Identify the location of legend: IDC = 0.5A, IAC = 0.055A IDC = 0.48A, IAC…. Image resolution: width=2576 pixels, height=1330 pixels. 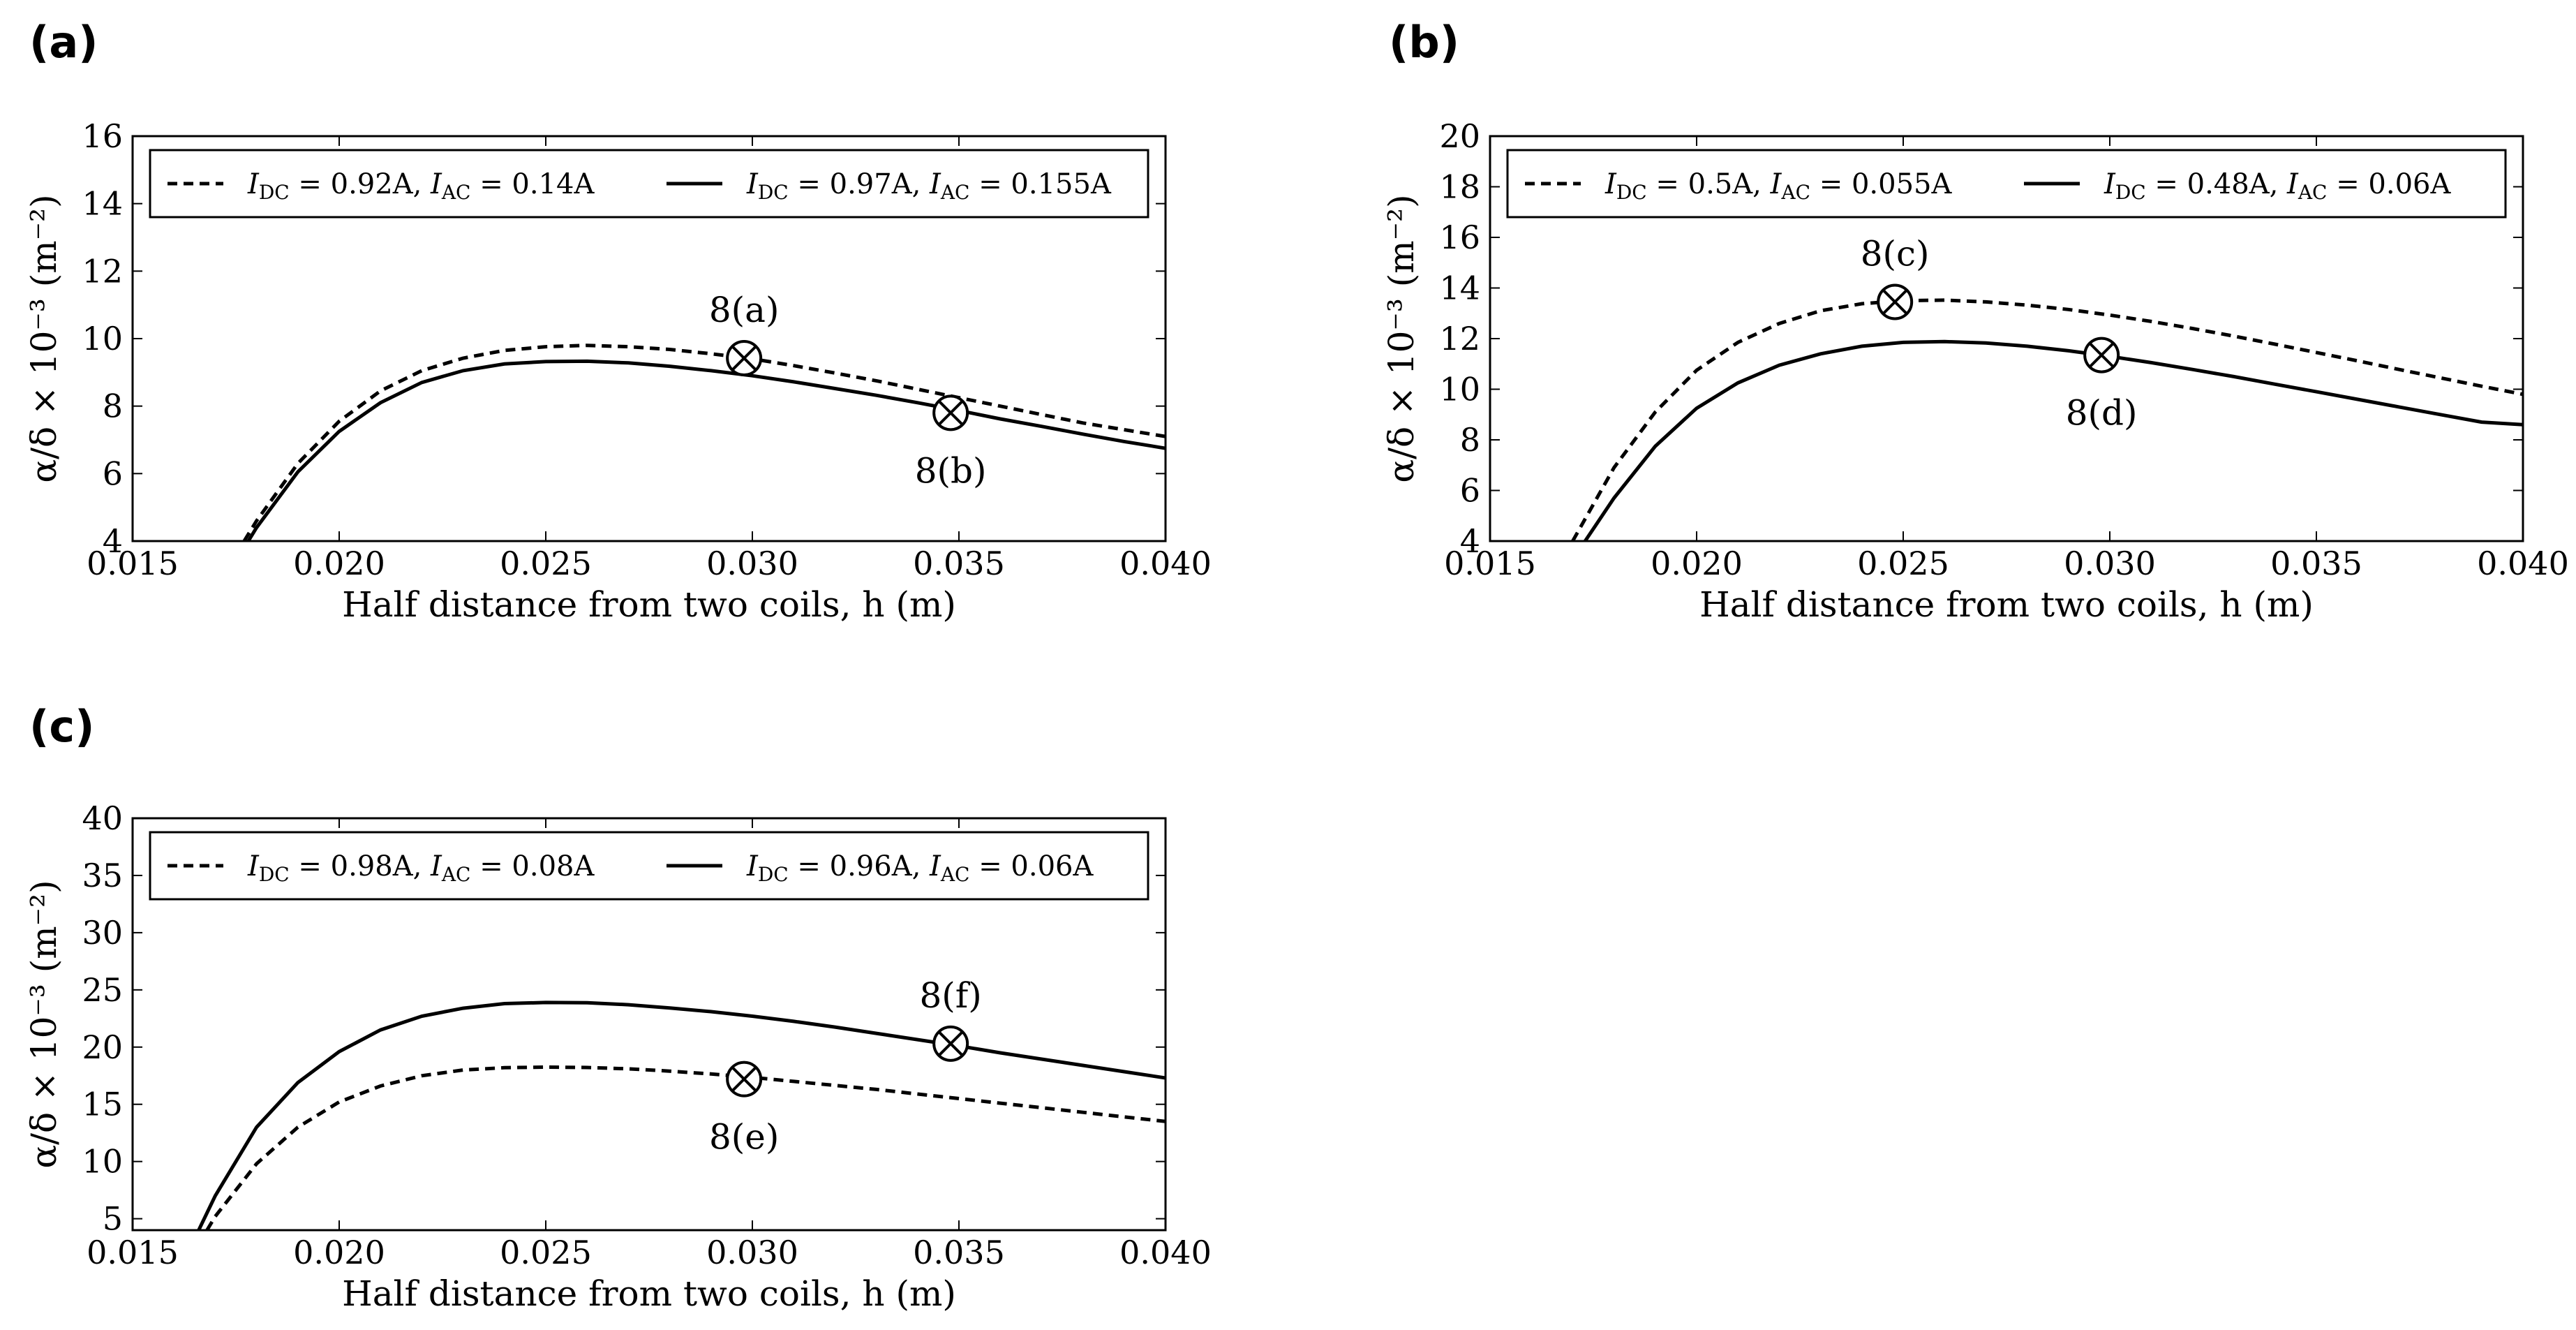
(2006, 184).